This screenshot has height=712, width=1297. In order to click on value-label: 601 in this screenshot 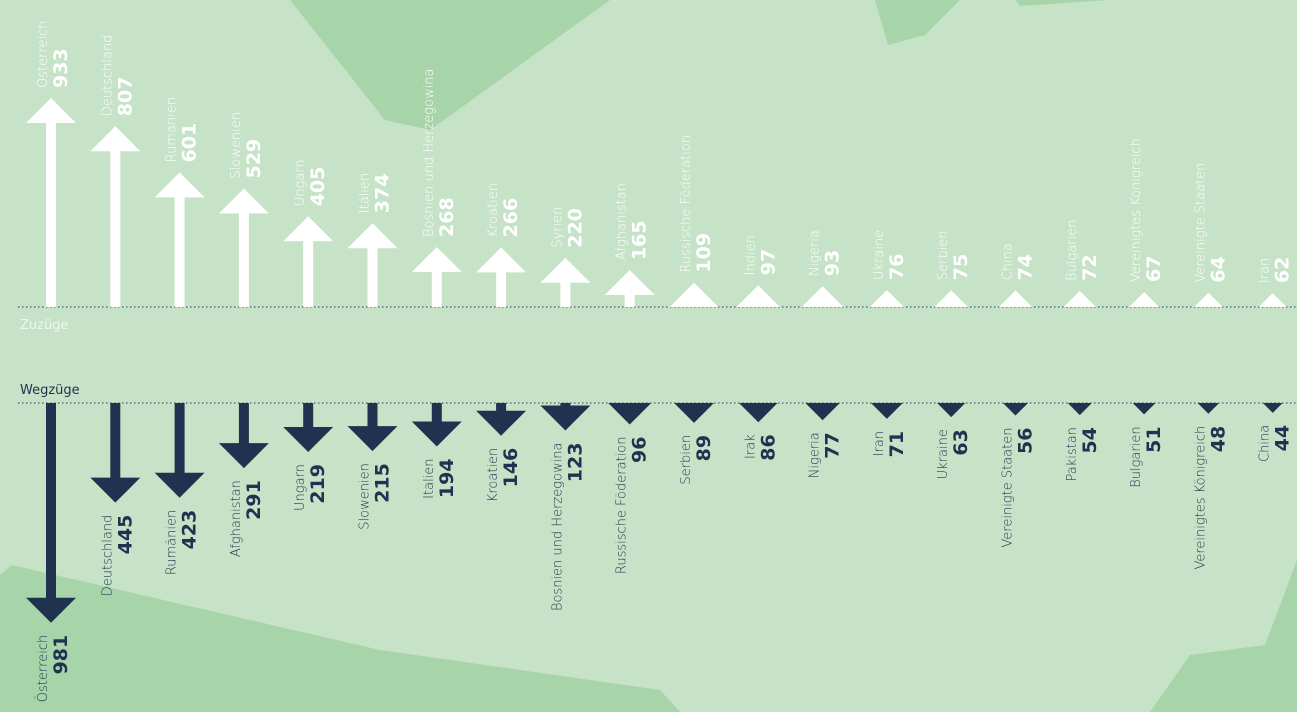, I will do `click(190, 143)`.